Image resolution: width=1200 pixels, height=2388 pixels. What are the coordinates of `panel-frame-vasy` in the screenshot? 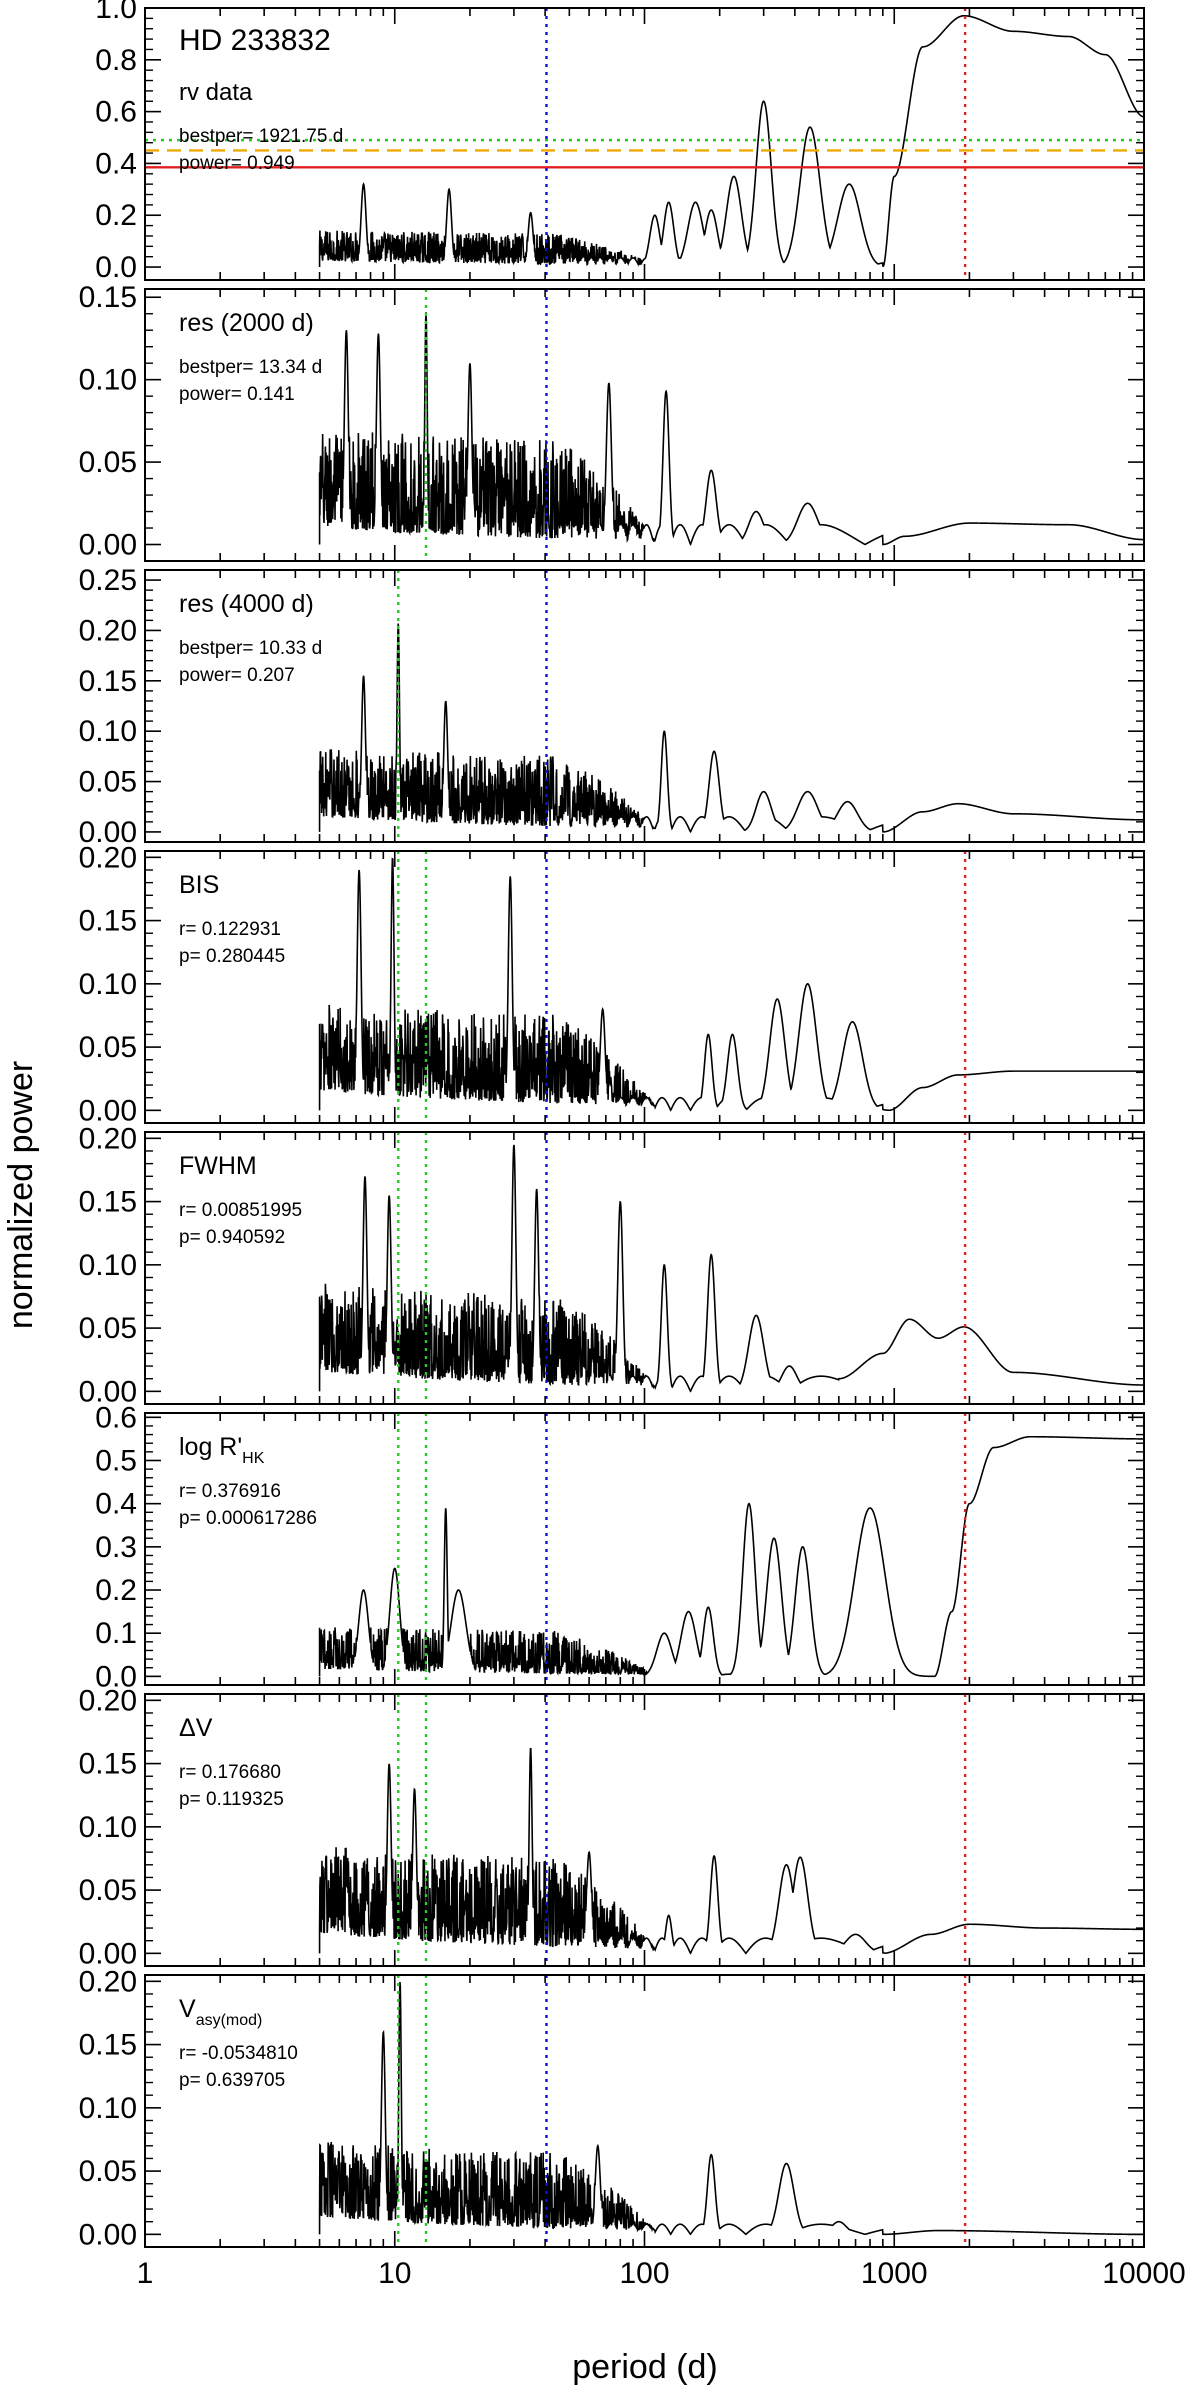 It's located at (644, 2111).